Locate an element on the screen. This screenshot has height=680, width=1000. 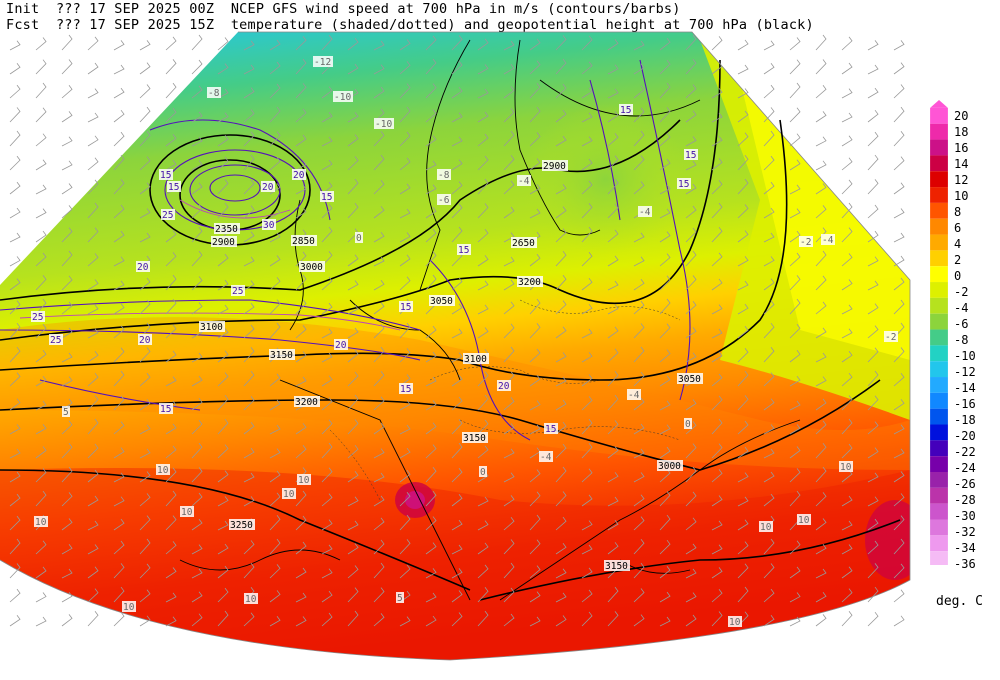
height-contour-label: 3200 is located at coordinates (529, 282).